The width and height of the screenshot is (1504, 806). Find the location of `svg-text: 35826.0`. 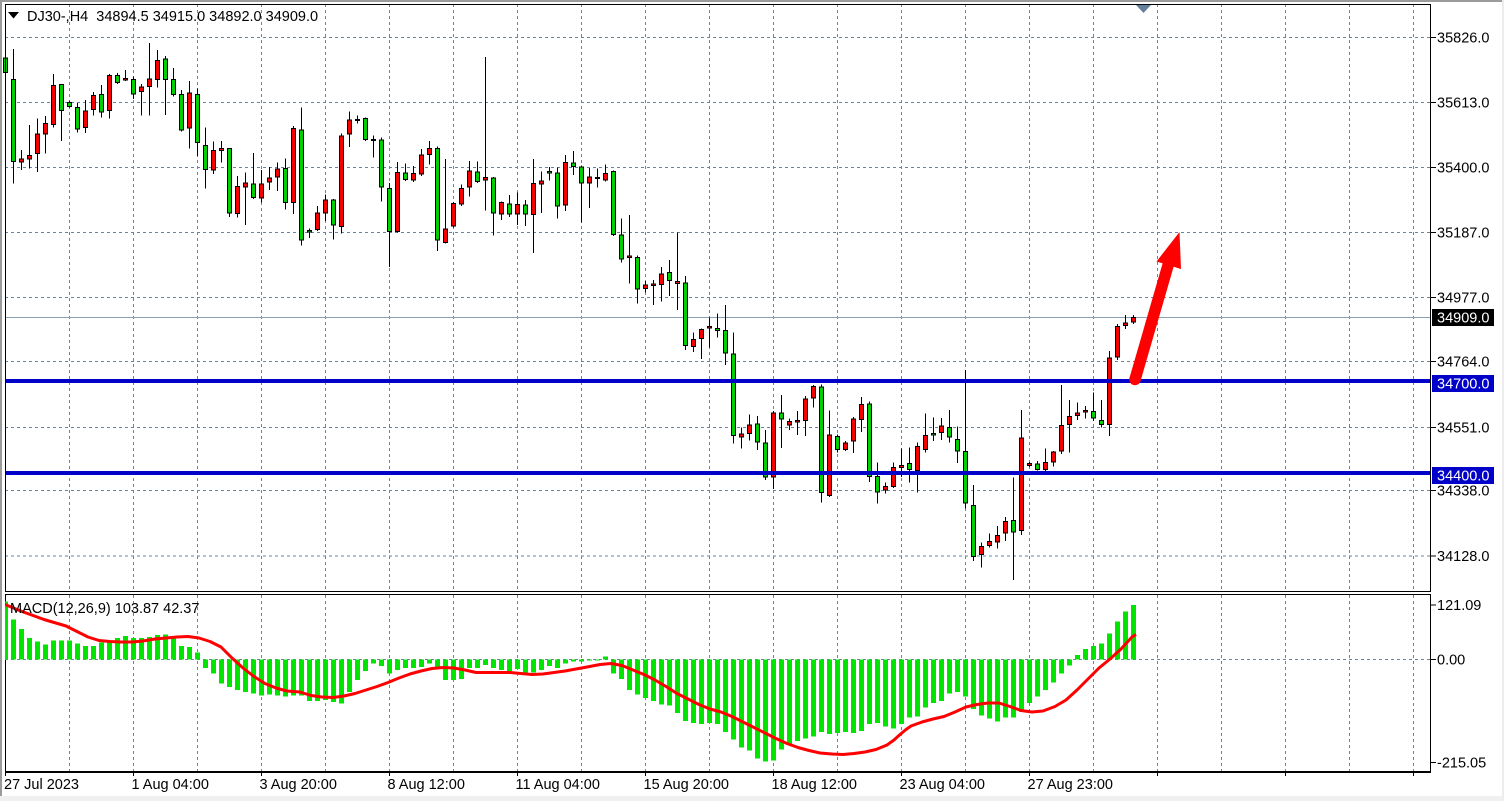

svg-text: 35826.0 is located at coordinates (1463, 39).